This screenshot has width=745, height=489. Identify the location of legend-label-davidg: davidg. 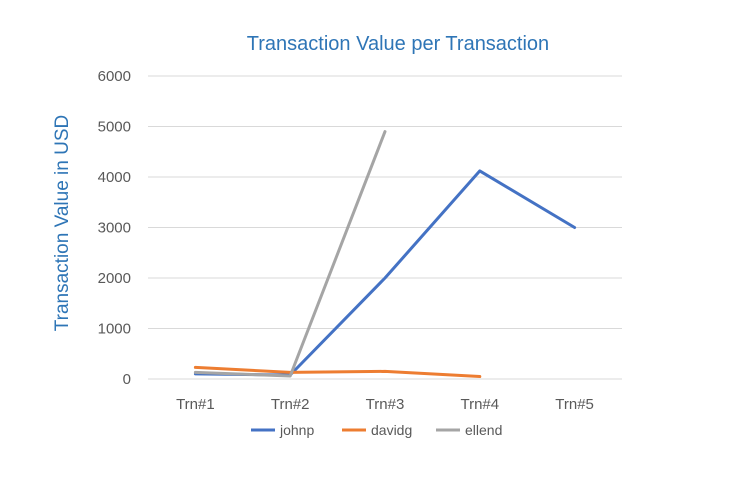
(391, 430).